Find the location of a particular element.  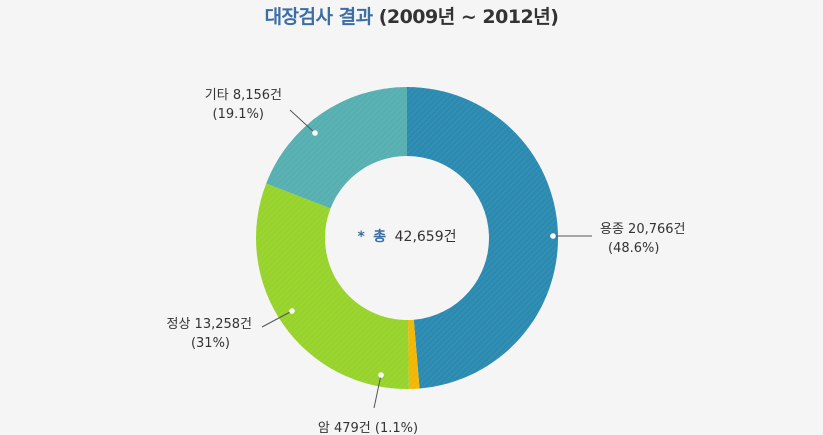

slice-label-2: 정상 13,258건 is located at coordinates (210, 324).